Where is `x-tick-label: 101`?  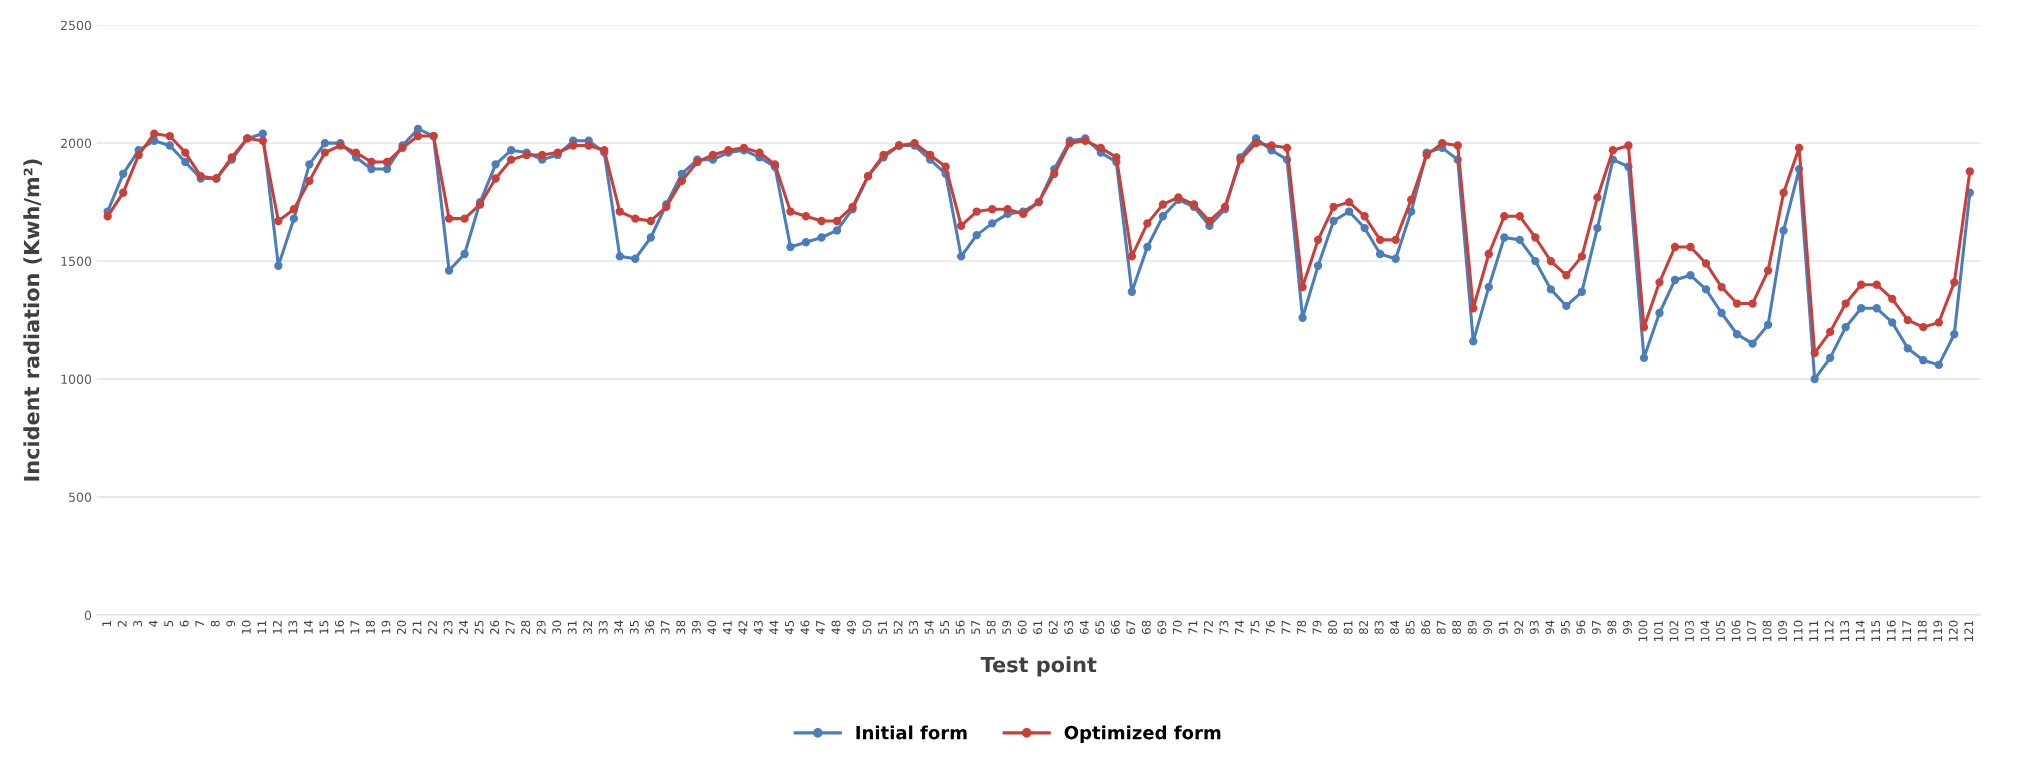
x-tick-label: 101 is located at coordinates (1658, 631).